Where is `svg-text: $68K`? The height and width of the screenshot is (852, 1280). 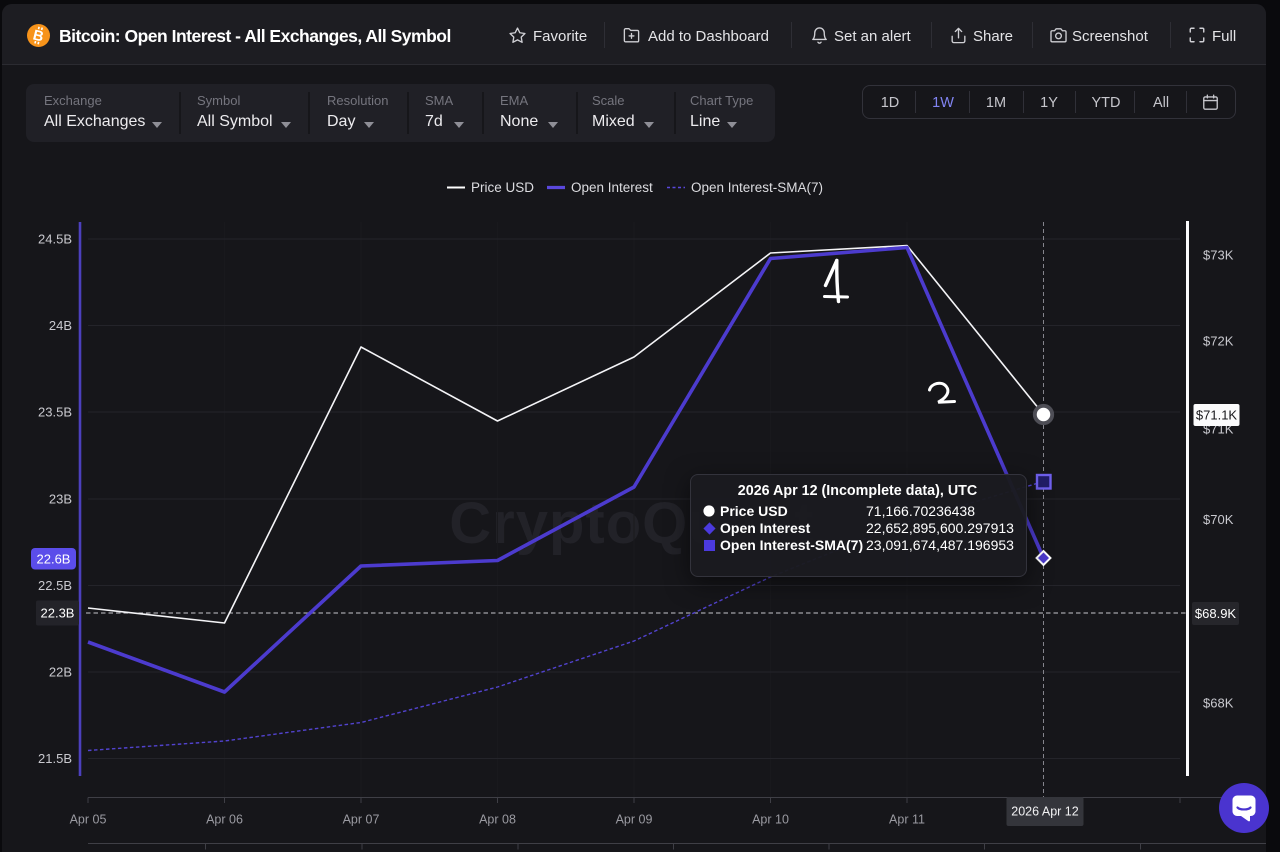
svg-text: $68K is located at coordinates (1218, 703).